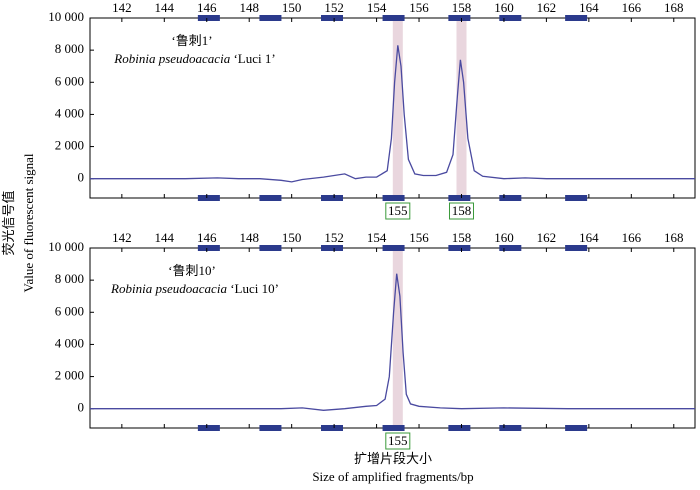  I want to click on cultivar: ‘Luci 1’, so click(254, 58).